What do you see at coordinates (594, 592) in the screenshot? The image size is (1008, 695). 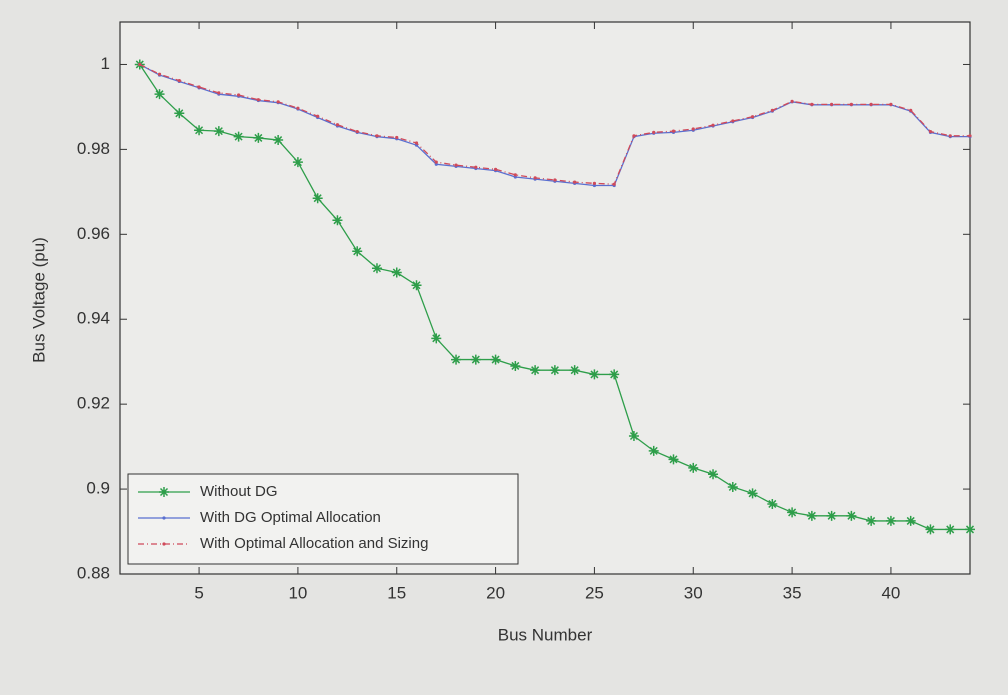 I see `x-tick-label: 25` at bounding box center [594, 592].